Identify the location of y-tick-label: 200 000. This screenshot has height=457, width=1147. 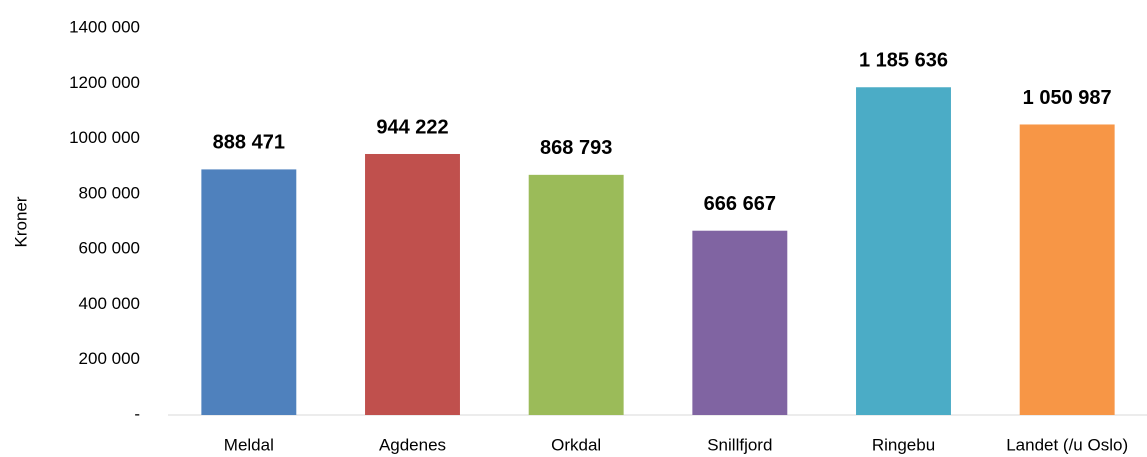
(109, 358).